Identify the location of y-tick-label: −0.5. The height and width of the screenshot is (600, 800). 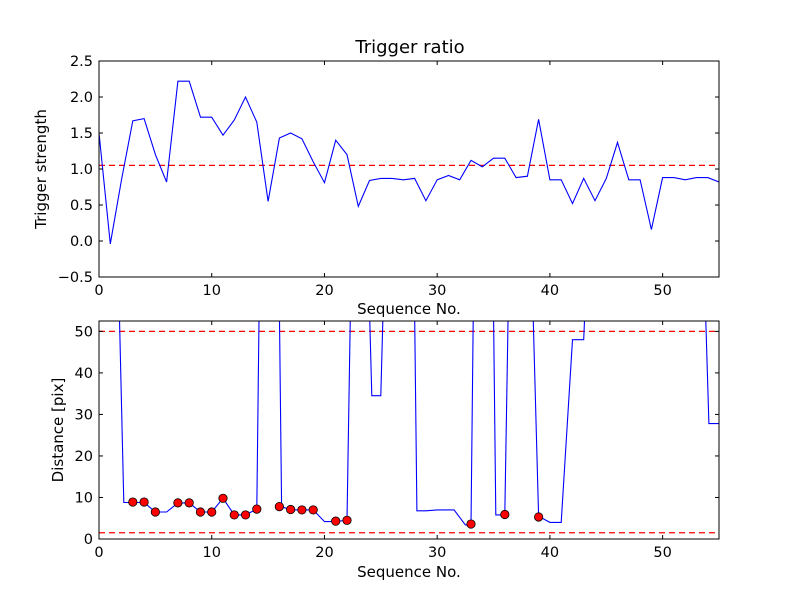
(75, 278).